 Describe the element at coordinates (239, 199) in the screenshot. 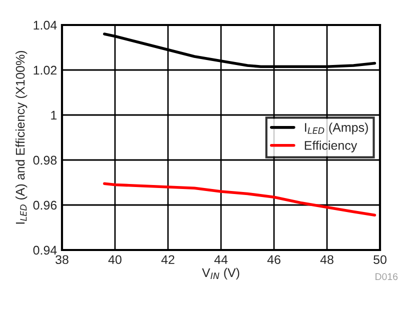

I see `line-series` at that location.